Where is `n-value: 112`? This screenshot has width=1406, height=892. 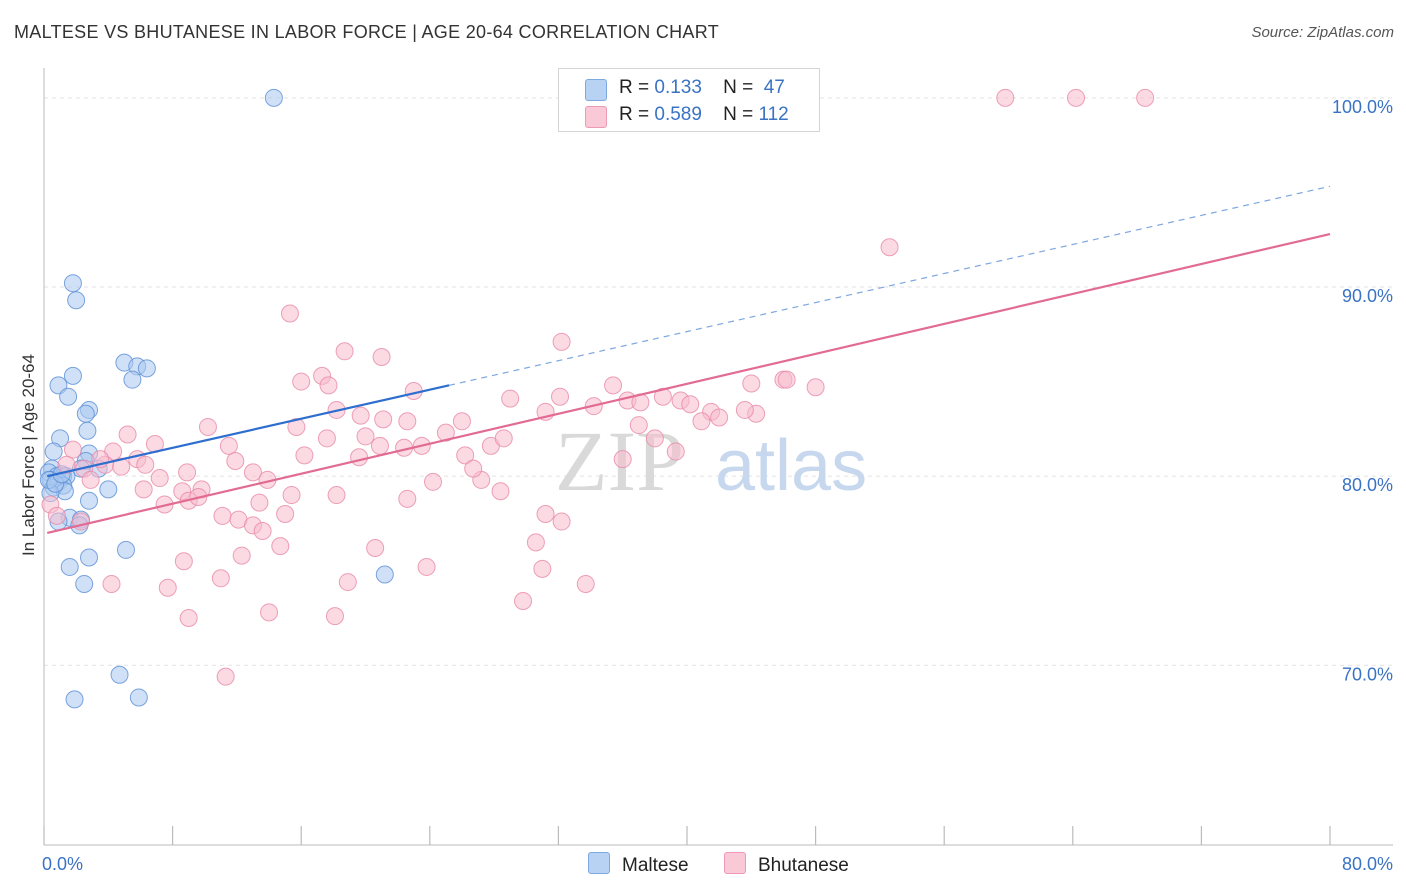
n-value: 112 is located at coordinates (773, 114).